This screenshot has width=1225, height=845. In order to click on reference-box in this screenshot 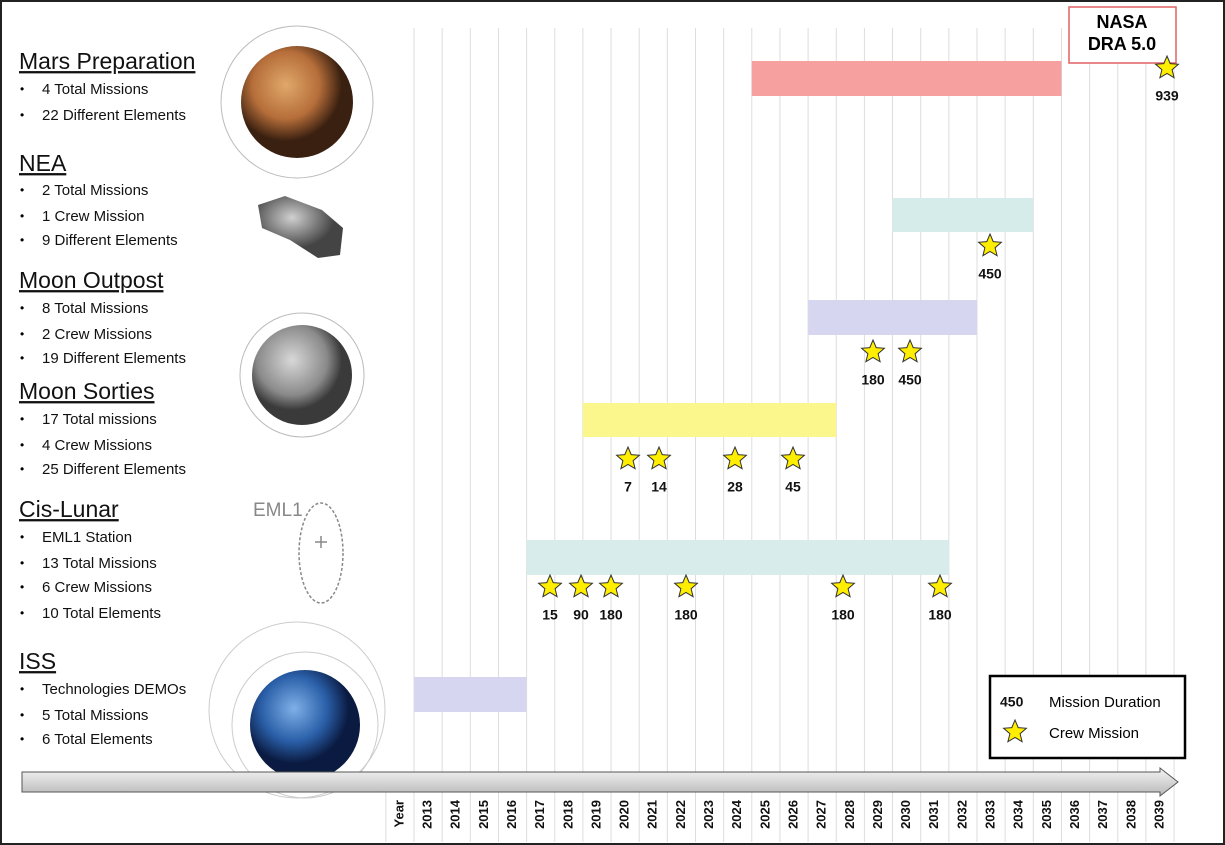, I will do `click(1122, 35)`.